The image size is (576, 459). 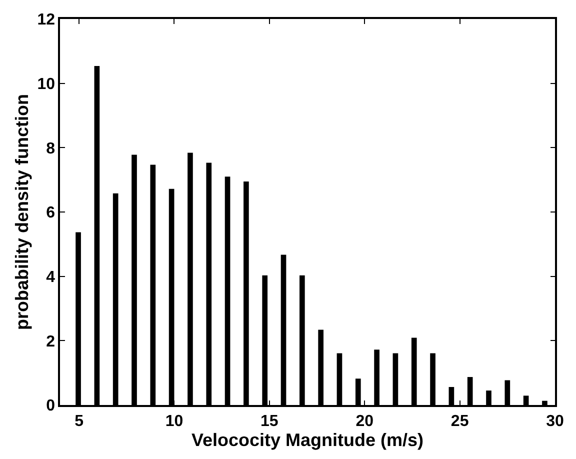 I want to click on x-tick-label: 15, so click(x=269, y=421).